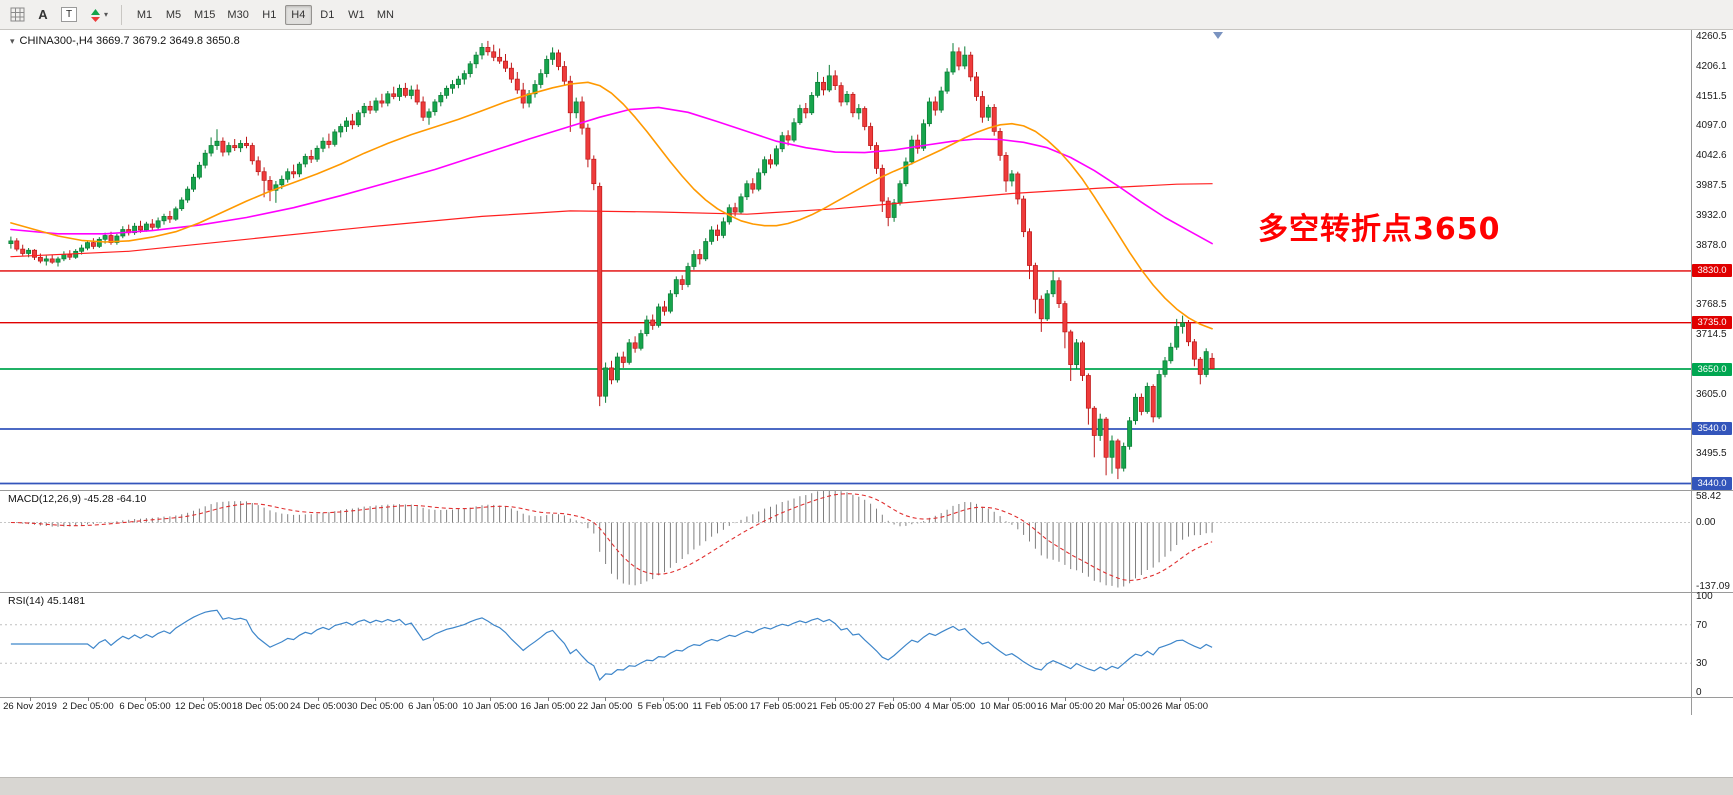  I want to click on price-tag-3440.0: 3440.0, so click(1712, 483).